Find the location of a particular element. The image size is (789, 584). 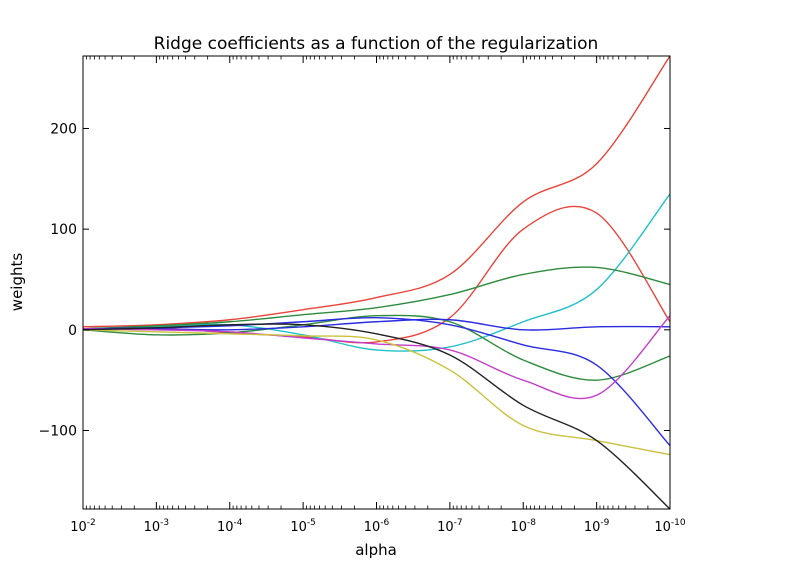

y-axis-label: weights is located at coordinates (17, 282).